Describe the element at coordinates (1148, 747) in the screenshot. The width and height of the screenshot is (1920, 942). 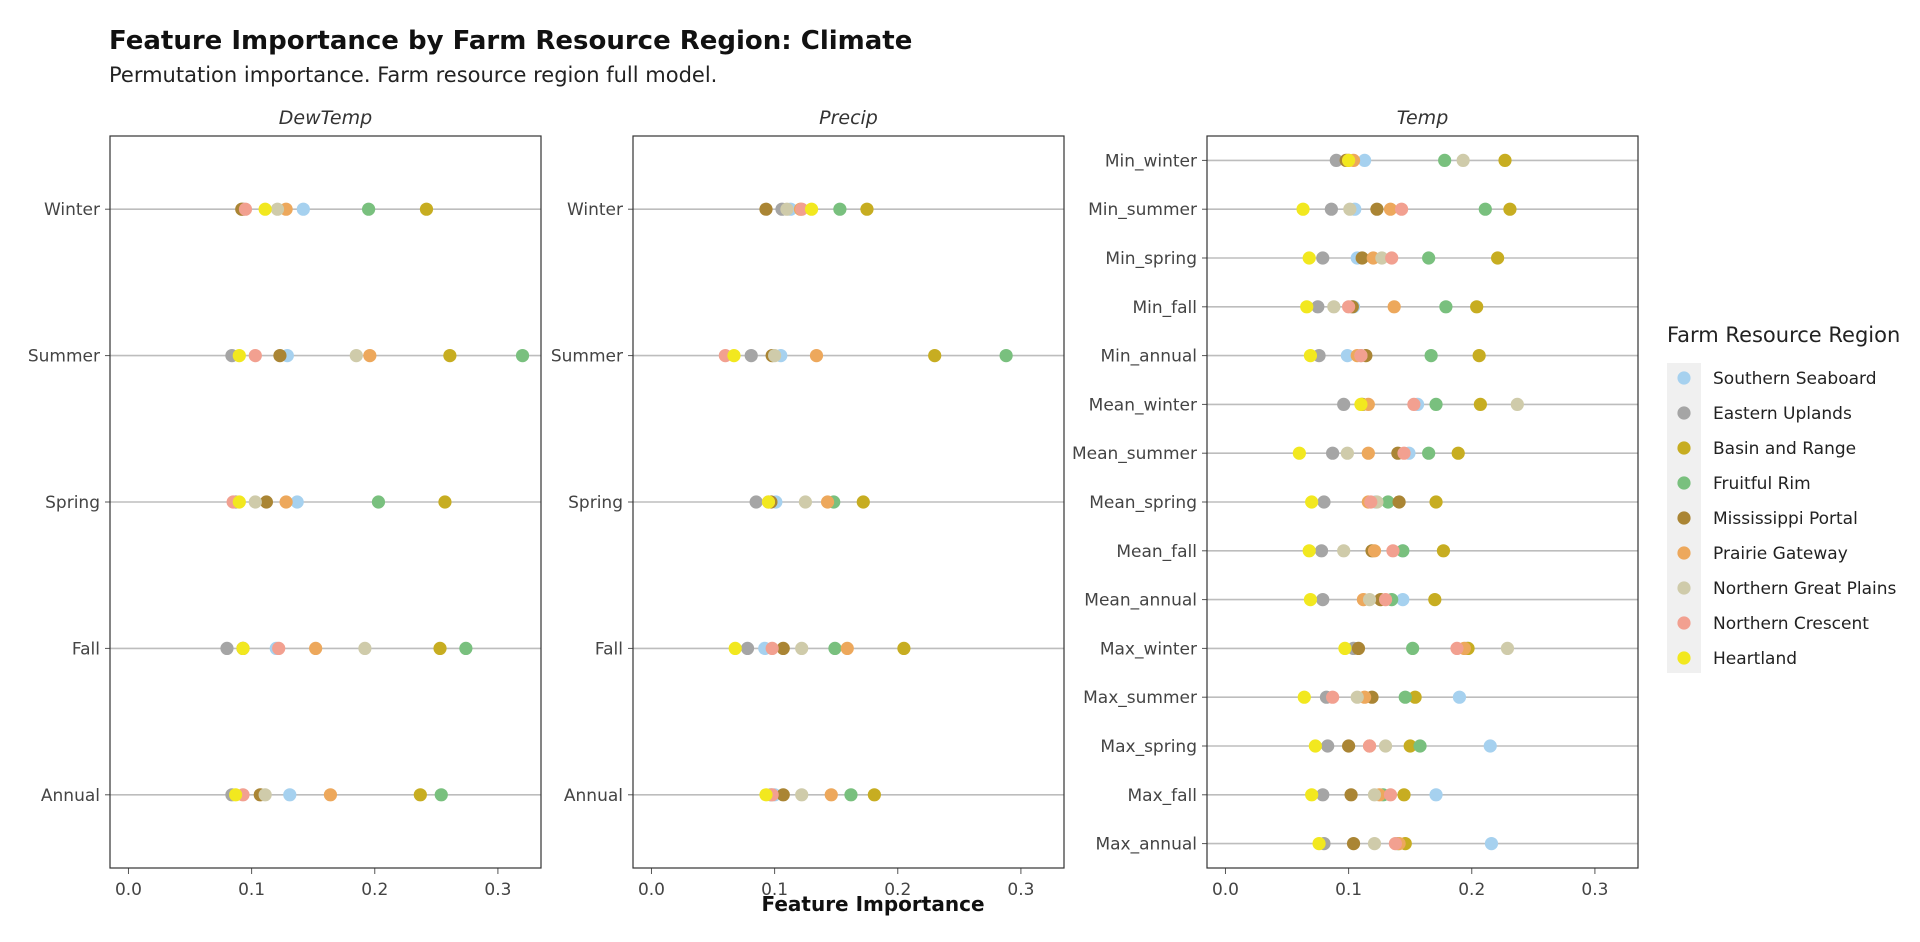
I see `y-tick-label: Max_spring` at that location.